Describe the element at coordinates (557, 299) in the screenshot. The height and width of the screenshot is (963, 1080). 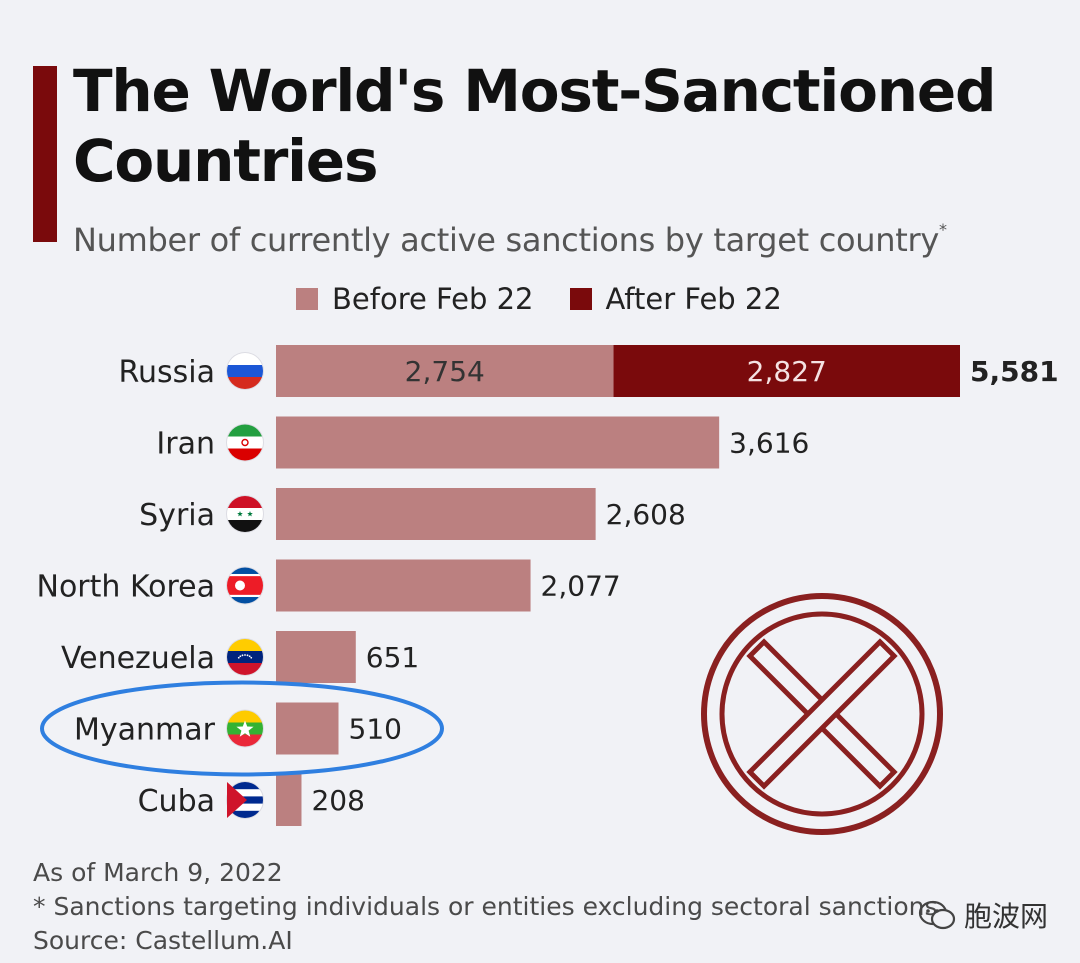
I see `chart-legend: Before Feb 22 After Feb 22` at that location.